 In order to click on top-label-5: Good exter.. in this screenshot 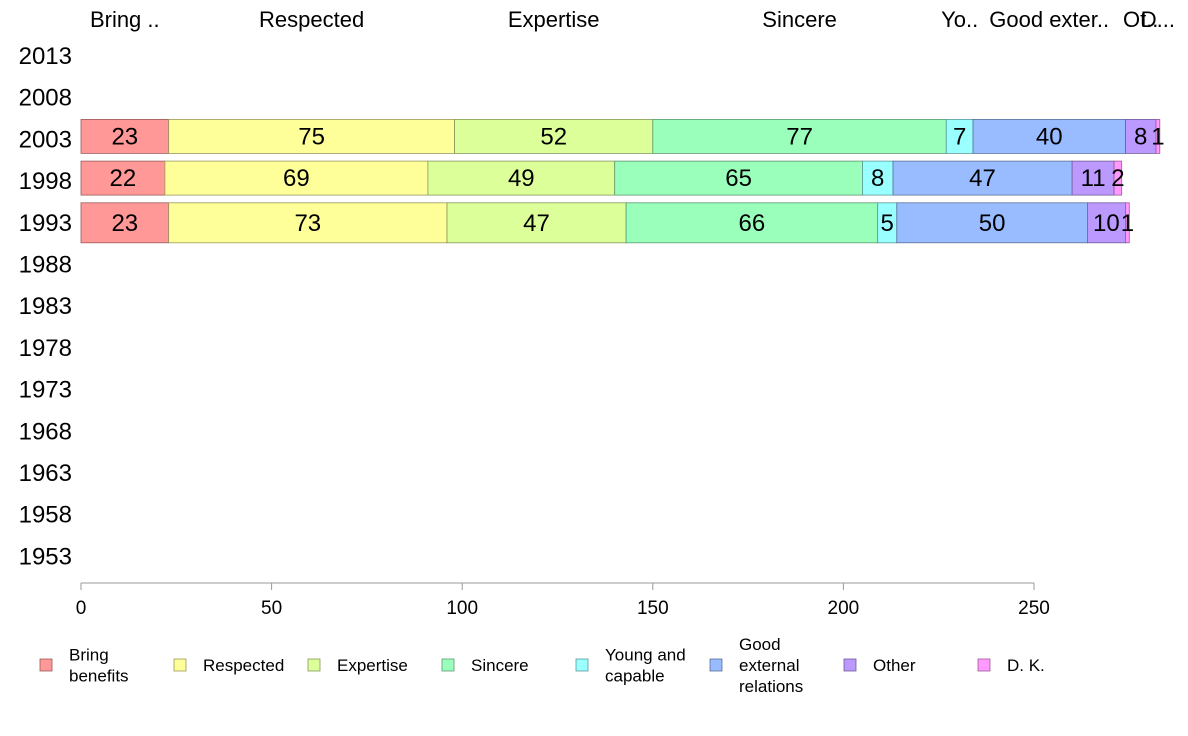, I will do `click(1049, 19)`.